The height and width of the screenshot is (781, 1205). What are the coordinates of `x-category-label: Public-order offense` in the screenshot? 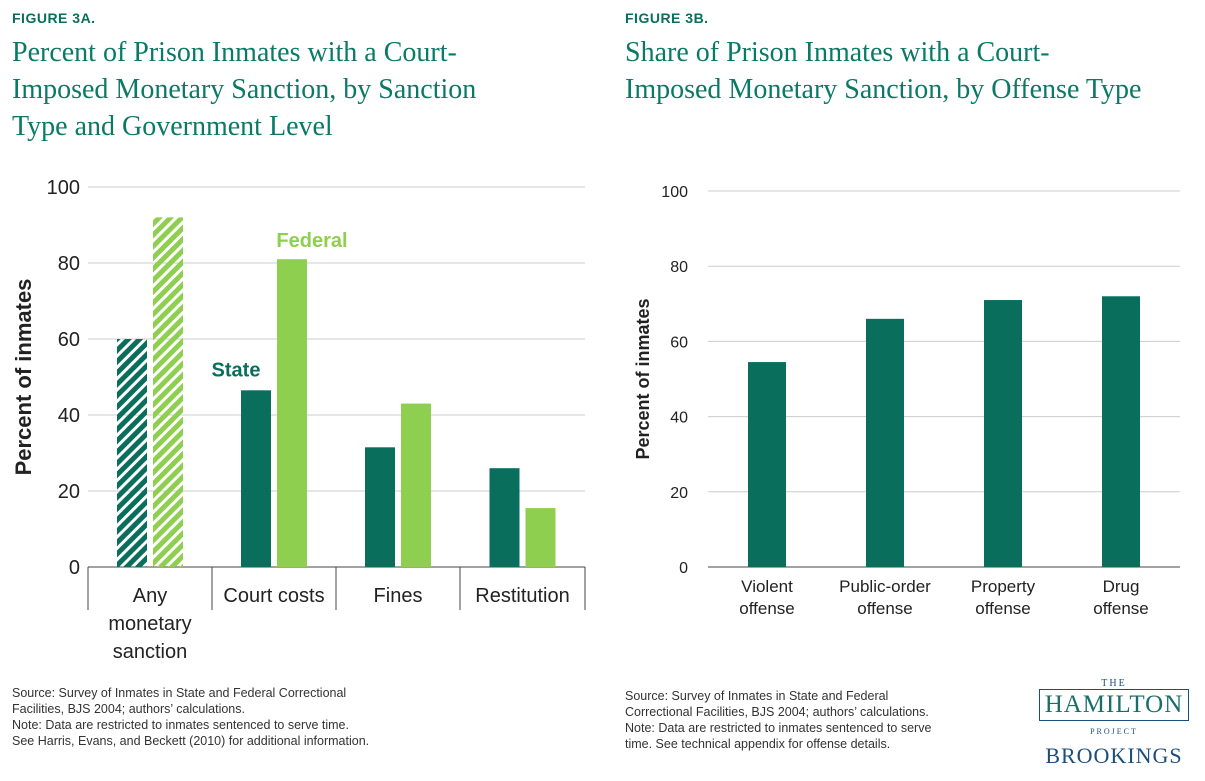 It's located at (885, 597).